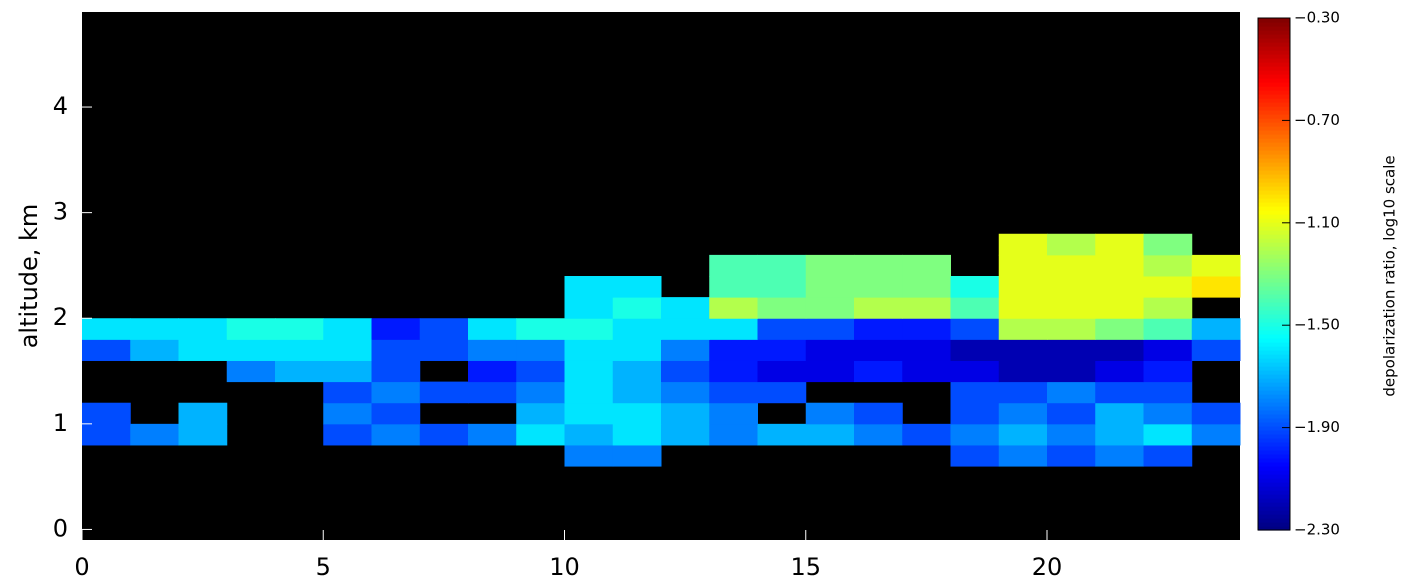 The width and height of the screenshot is (1403, 582). Describe the element at coordinates (60, 212) in the screenshot. I see `y-tick-label: 3` at that location.